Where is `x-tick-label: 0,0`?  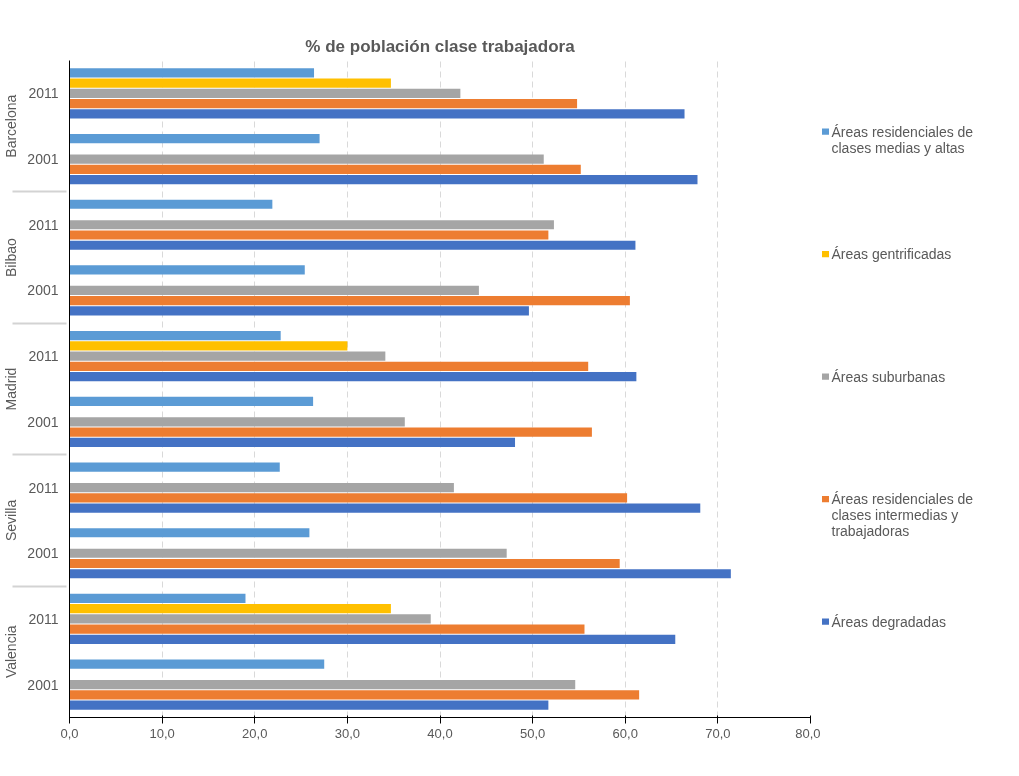
x-tick-label: 0,0 is located at coordinates (69, 733).